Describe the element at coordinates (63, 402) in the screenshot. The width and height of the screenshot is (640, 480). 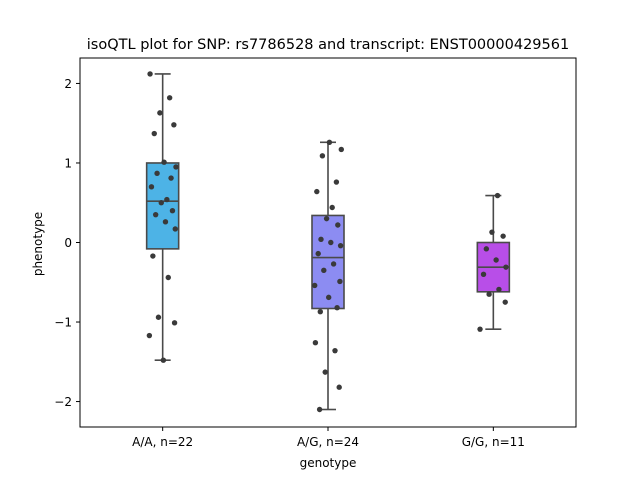
I see `y-tick-label: −2` at that location.